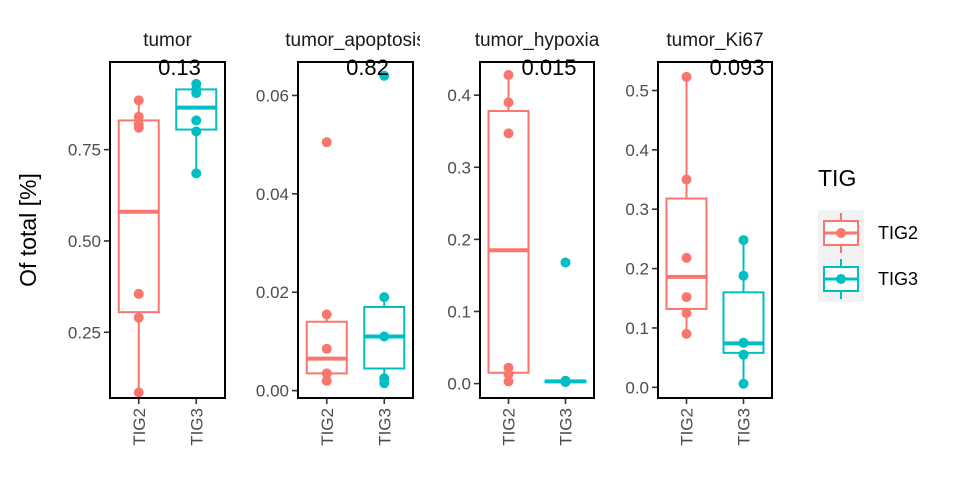 The height and width of the screenshot is (485, 960). I want to click on legend-item-tig2: TIG2, so click(868, 233).